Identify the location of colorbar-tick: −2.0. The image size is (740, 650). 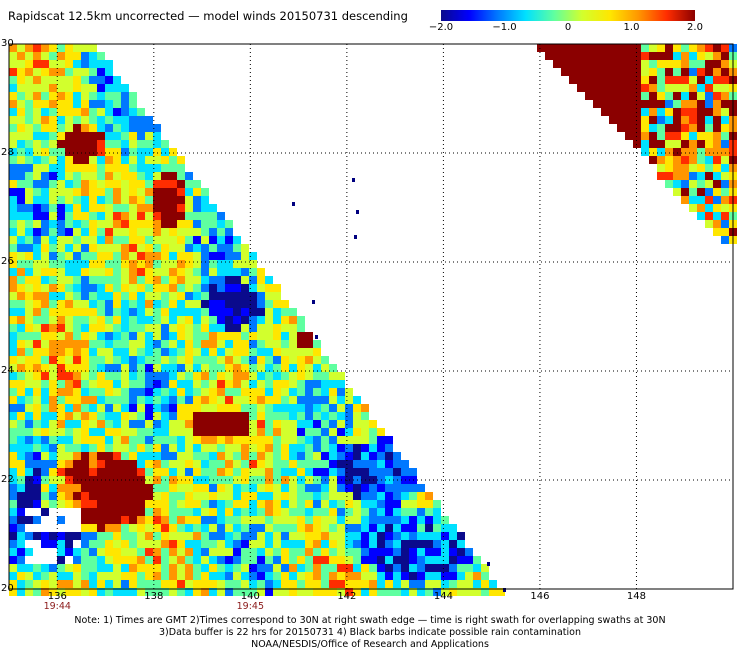
(441, 27).